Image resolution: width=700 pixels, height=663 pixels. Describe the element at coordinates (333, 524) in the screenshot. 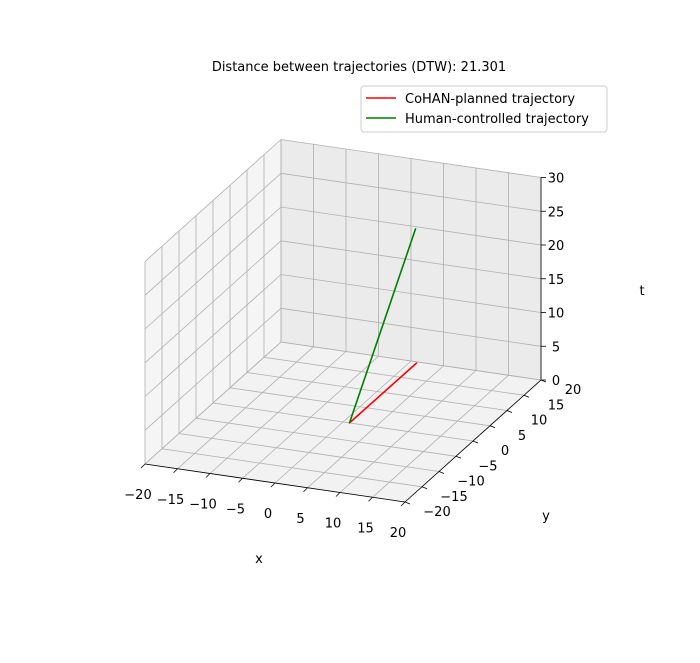

I see `x-tick-label: 10` at that location.